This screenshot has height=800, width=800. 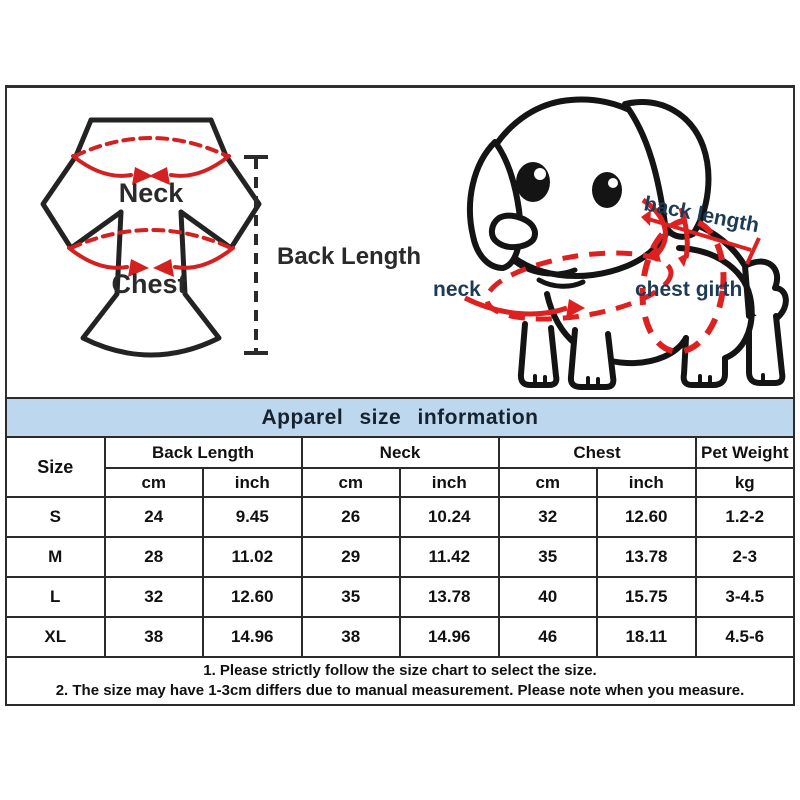 What do you see at coordinates (646, 482) in the screenshot?
I see `unit-chest-inch: inch` at bounding box center [646, 482].